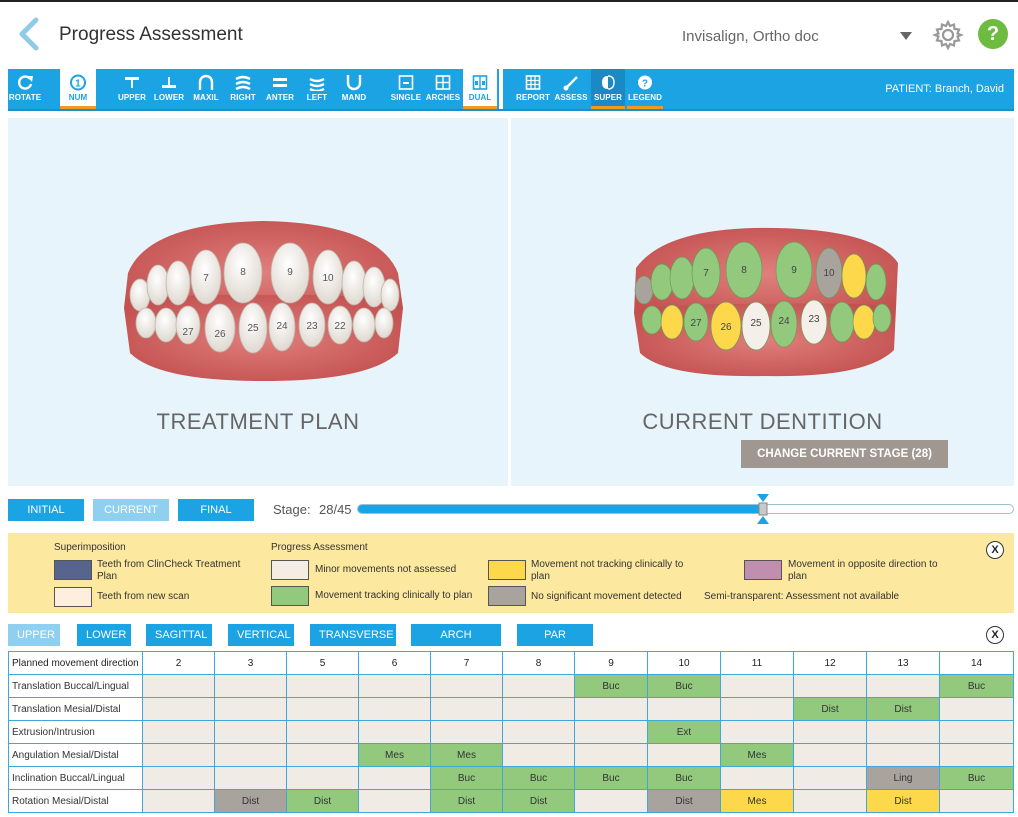 This screenshot has width=1018, height=817. Describe the element at coordinates (206, 89) in the screenshot. I see `toolbar-maxil: MAXIL` at that location.